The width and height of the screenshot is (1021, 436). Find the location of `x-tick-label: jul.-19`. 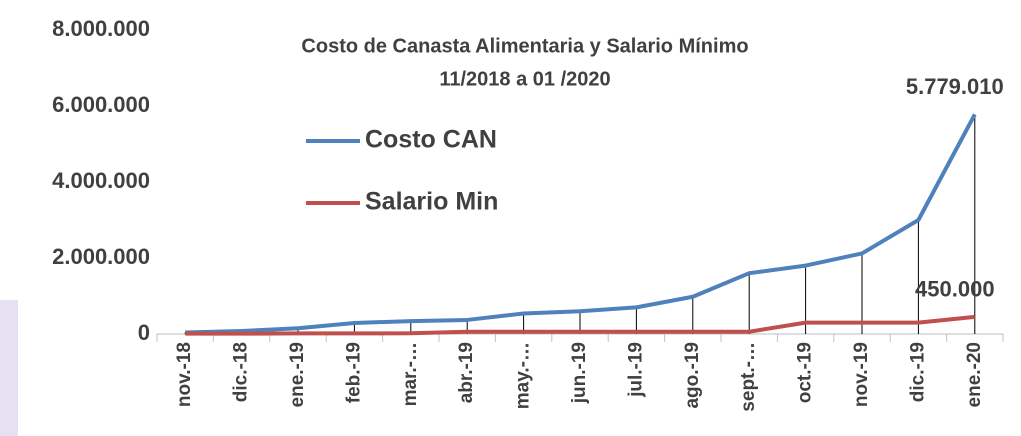

x-tick-label: jul.-19 is located at coordinates (635, 370).